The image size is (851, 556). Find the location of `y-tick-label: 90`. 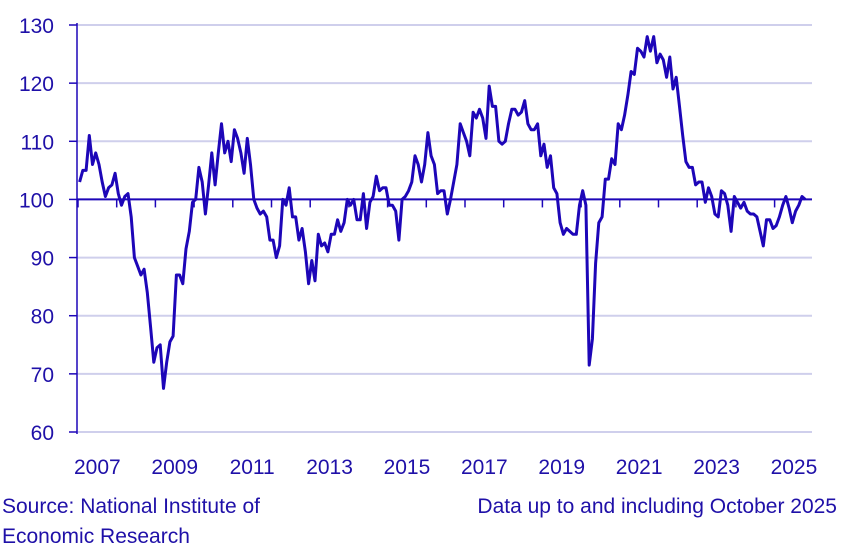

y-tick-label: 90 is located at coordinates (42, 259).